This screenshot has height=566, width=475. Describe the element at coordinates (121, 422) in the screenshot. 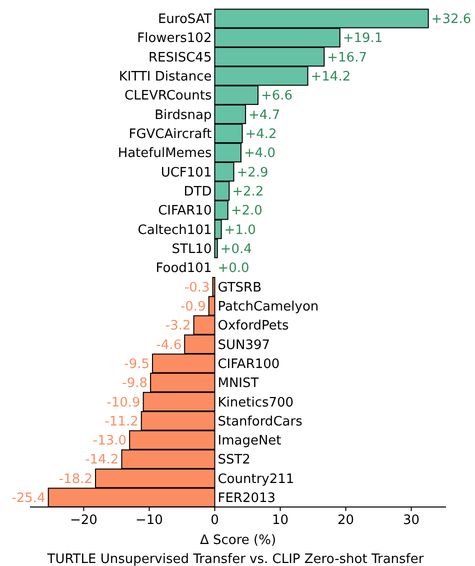

I see `data-label: -11.2` at that location.